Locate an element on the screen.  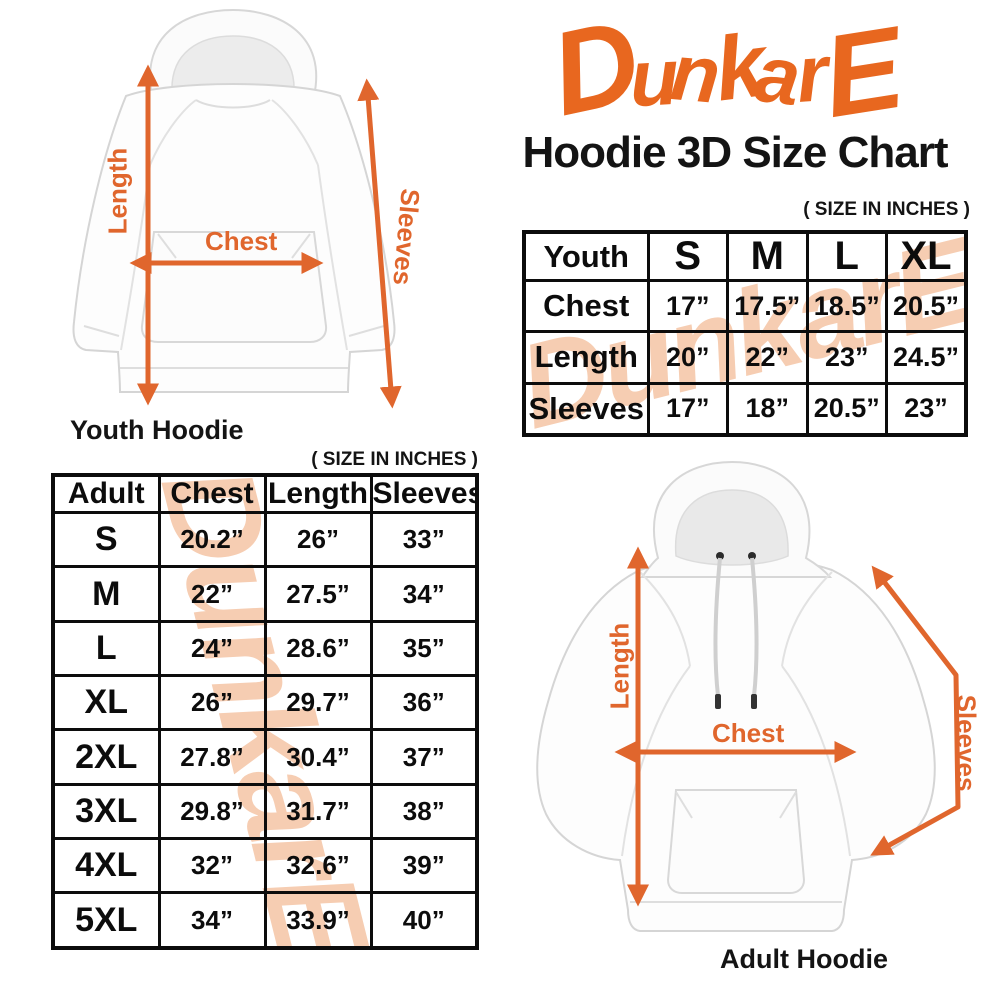
youth-hoodie-image is located at coordinates (237, 208).